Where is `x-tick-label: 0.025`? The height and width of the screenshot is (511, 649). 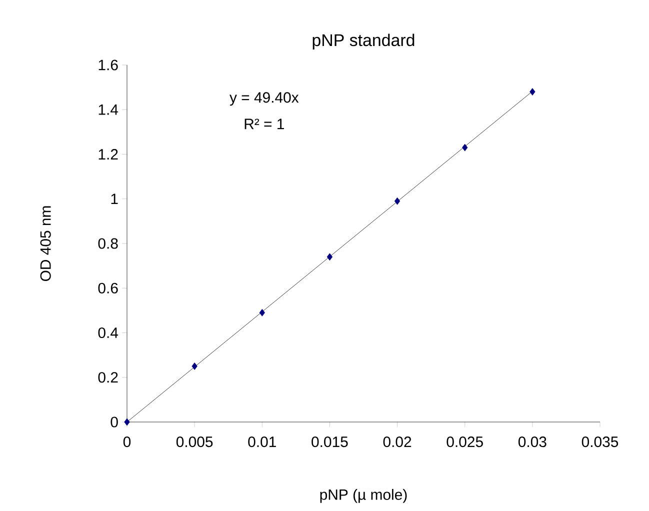 x-tick-label: 0.025 is located at coordinates (464, 442).